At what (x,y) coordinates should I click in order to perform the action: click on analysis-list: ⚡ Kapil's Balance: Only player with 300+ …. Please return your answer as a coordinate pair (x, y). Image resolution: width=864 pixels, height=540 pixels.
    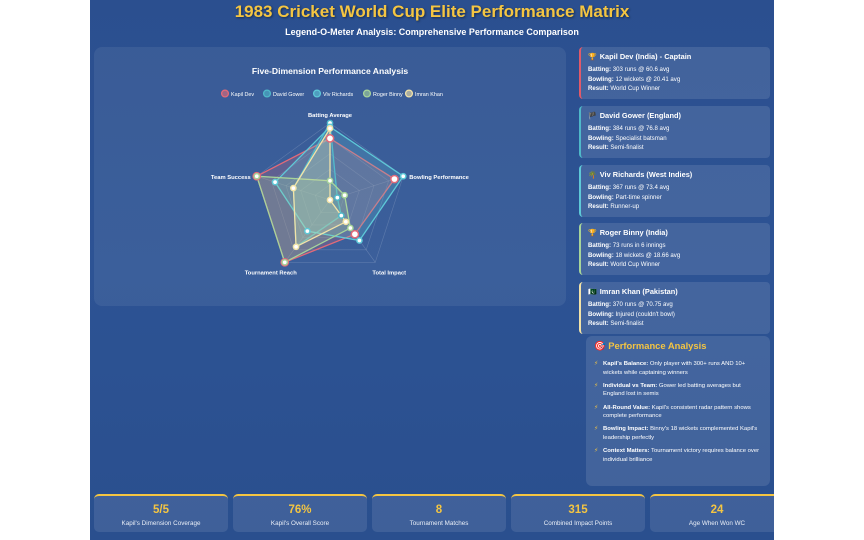
    Looking at the image, I should click on (678, 412).